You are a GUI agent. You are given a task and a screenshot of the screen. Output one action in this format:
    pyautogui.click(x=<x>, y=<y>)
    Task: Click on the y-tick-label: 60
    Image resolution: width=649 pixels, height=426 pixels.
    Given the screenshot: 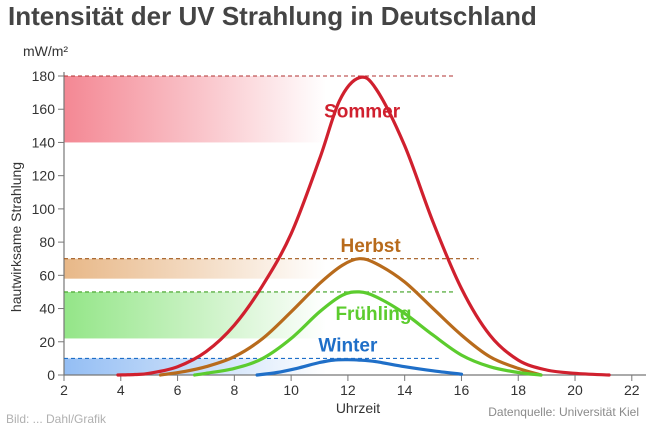 What is the action you would take?
    pyautogui.click(x=47, y=275)
    